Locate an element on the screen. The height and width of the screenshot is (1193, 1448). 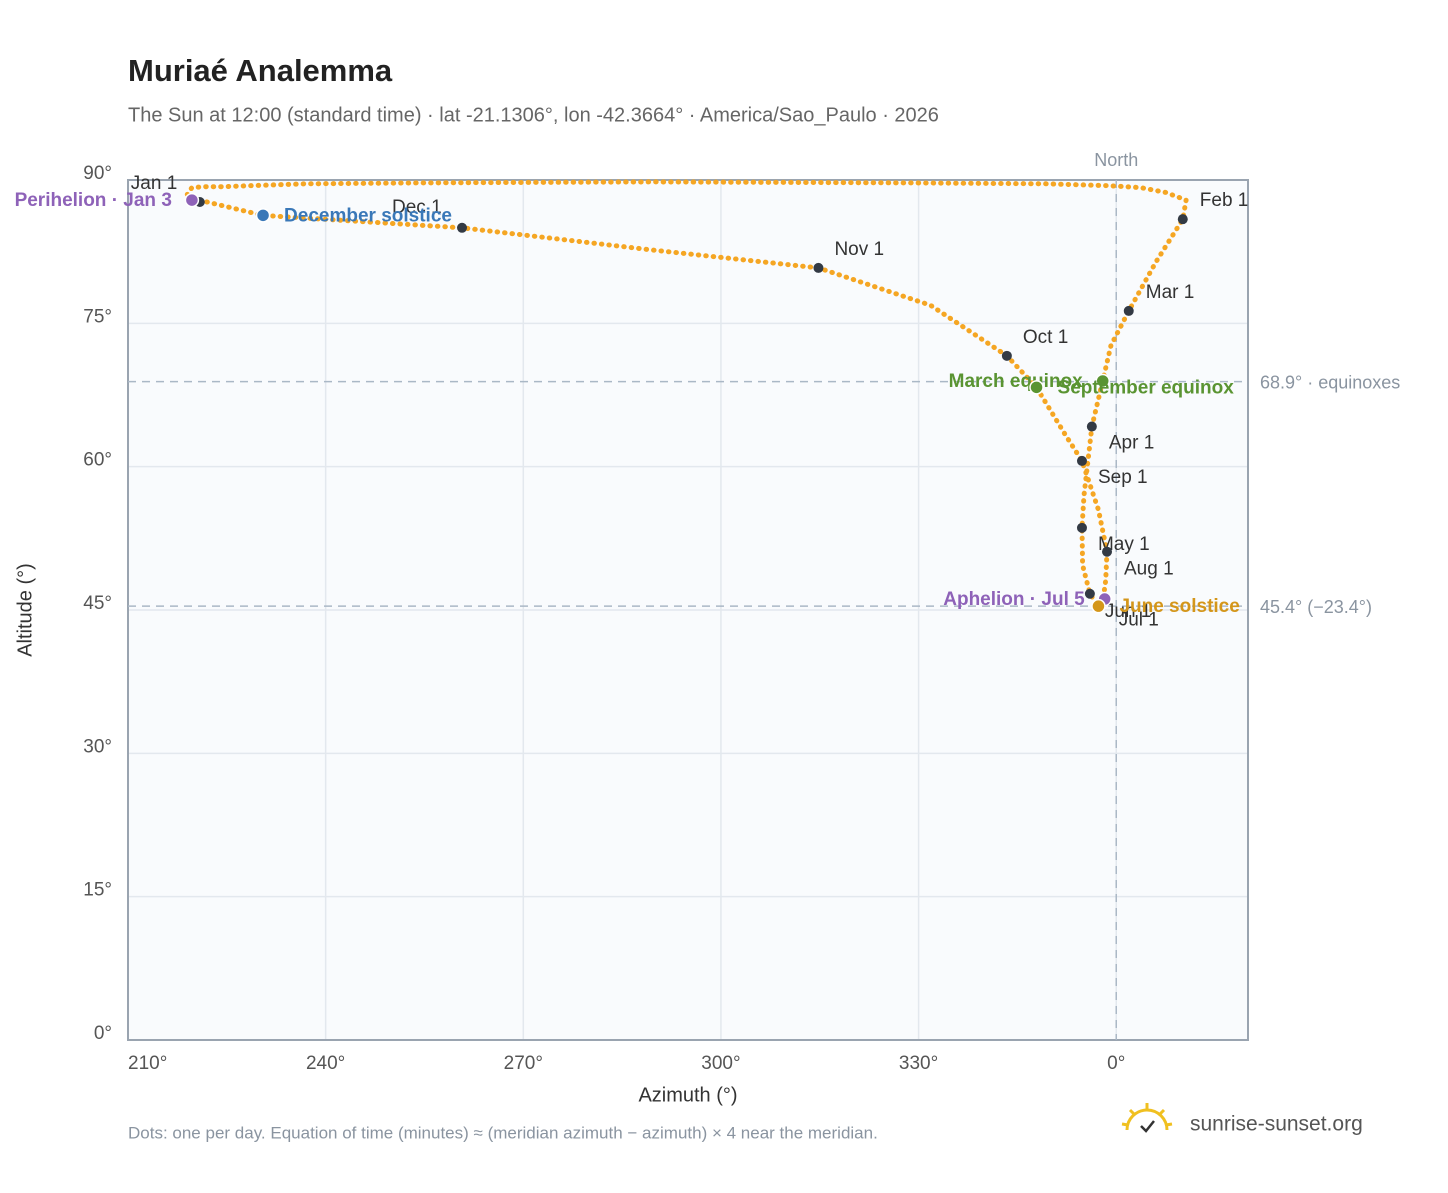
x-tick-label: 0° is located at coordinates (1116, 1063).